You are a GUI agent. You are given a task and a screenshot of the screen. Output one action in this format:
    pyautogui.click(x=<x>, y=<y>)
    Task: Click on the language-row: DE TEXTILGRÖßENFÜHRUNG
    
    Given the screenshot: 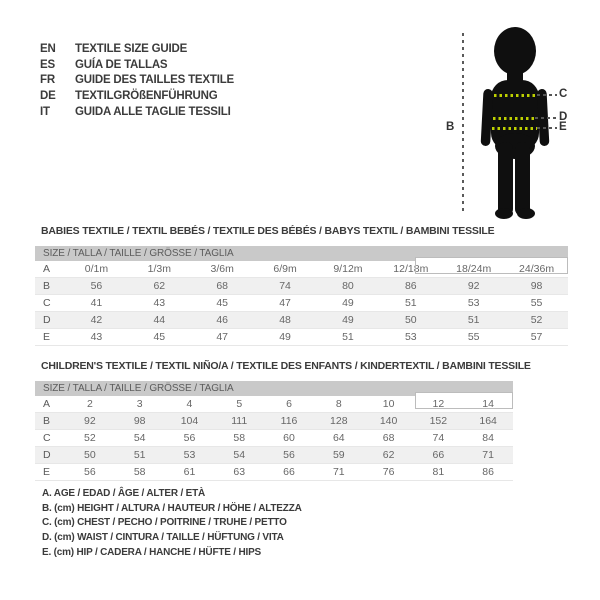 What is the action you would take?
    pyautogui.click(x=137, y=96)
    